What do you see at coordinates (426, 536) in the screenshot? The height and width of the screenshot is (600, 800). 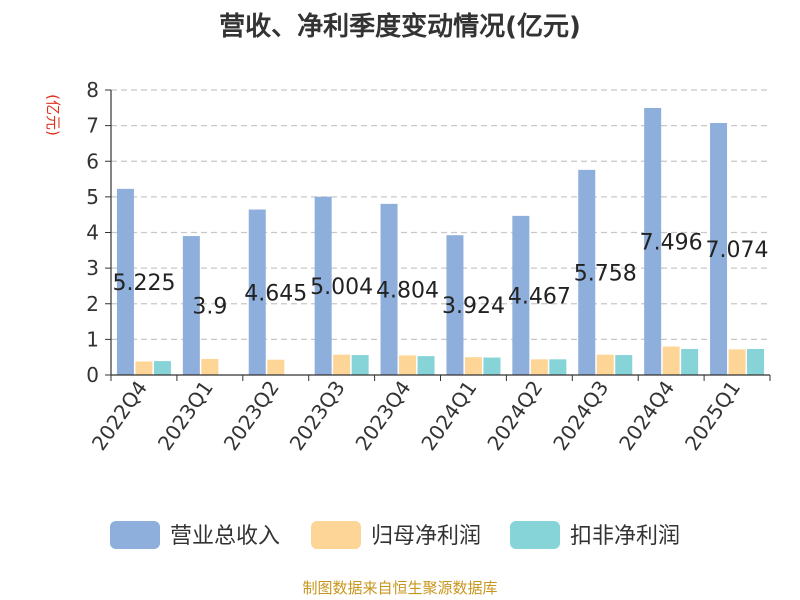 I see `legend-label: 归母净利润` at bounding box center [426, 536].